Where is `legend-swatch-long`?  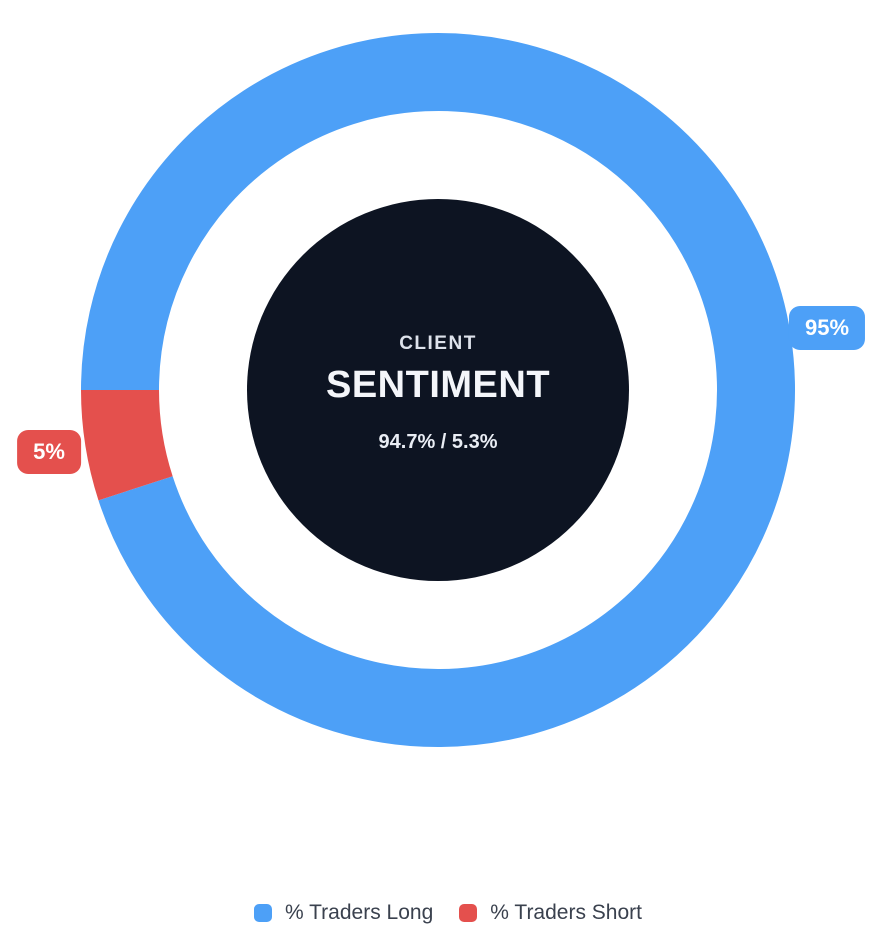 legend-swatch-long is located at coordinates (263, 913).